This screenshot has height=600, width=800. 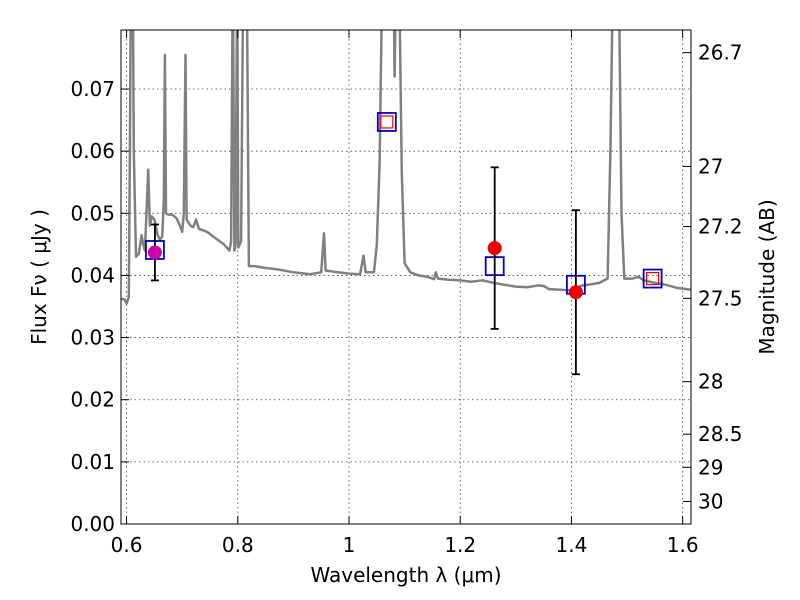 I want to click on right-tick-label: 29, so click(x=710, y=467).